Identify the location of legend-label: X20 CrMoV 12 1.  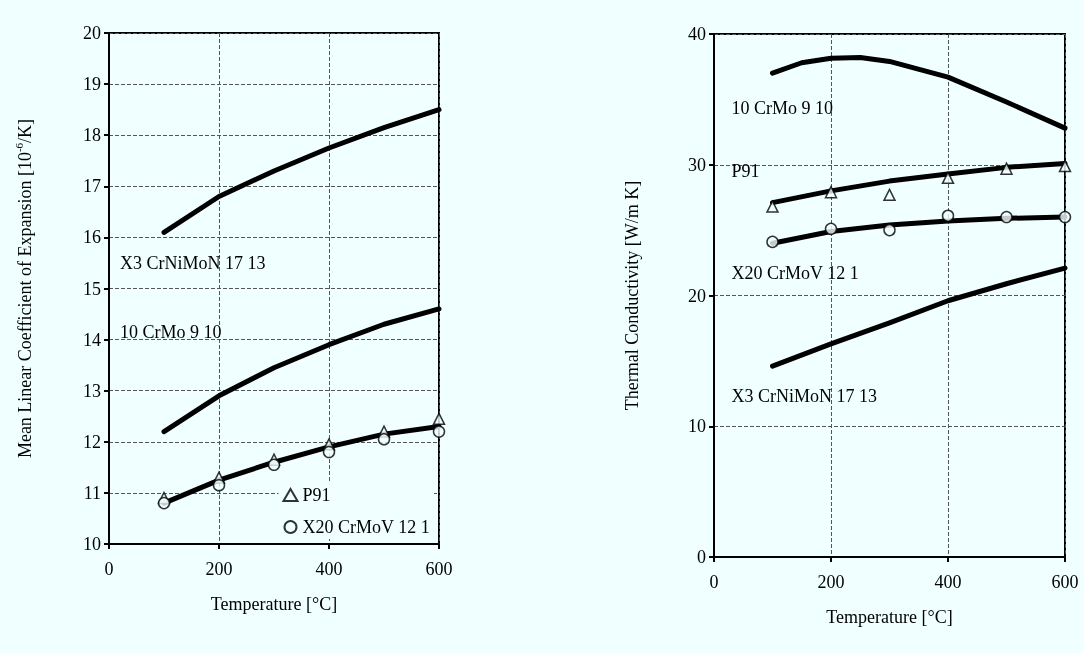
(366, 527).